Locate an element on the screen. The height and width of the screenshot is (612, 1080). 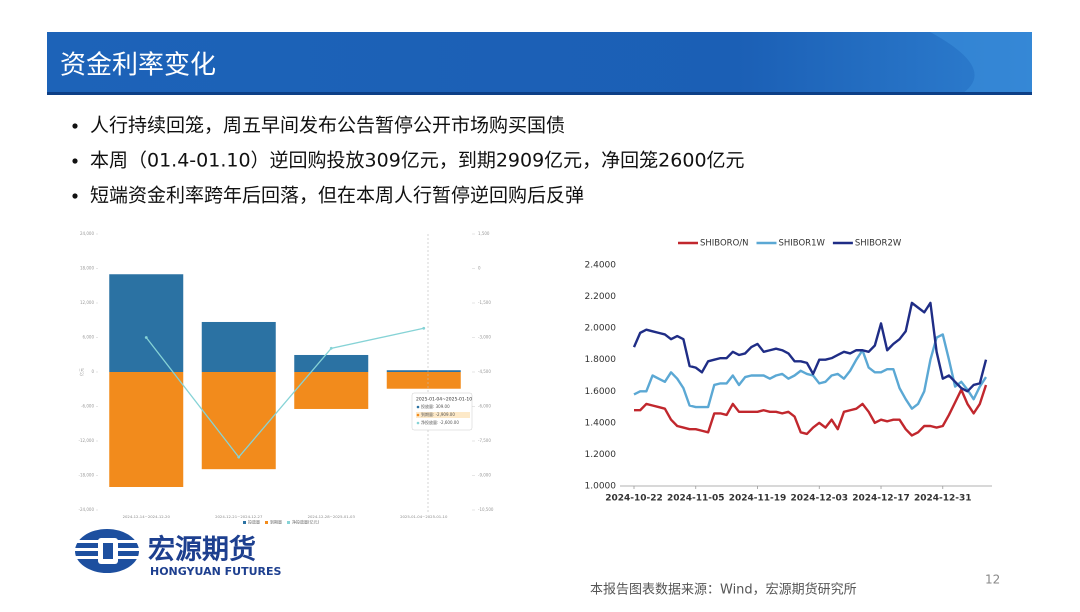
tooltip-item: 到期量: -2,909.00 is located at coordinates (438, 414).